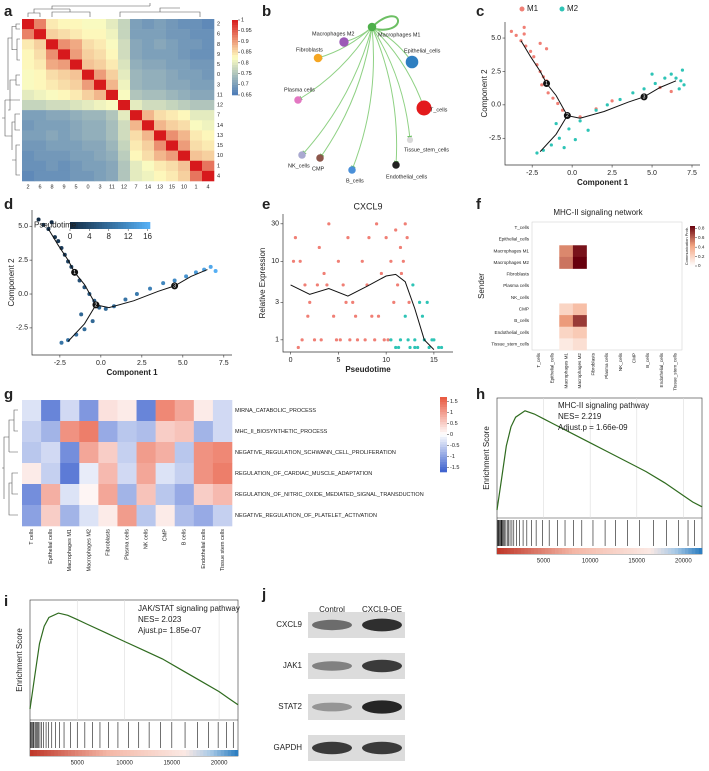 The image size is (709, 771). Describe the element at coordinates (573, 8) in the screenshot. I see `legend-label: M2` at that location.